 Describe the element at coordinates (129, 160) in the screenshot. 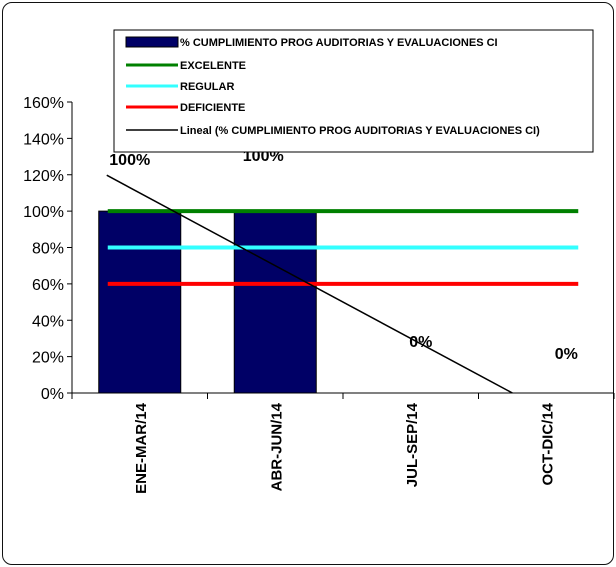

I see `data-label: 100%` at that location.